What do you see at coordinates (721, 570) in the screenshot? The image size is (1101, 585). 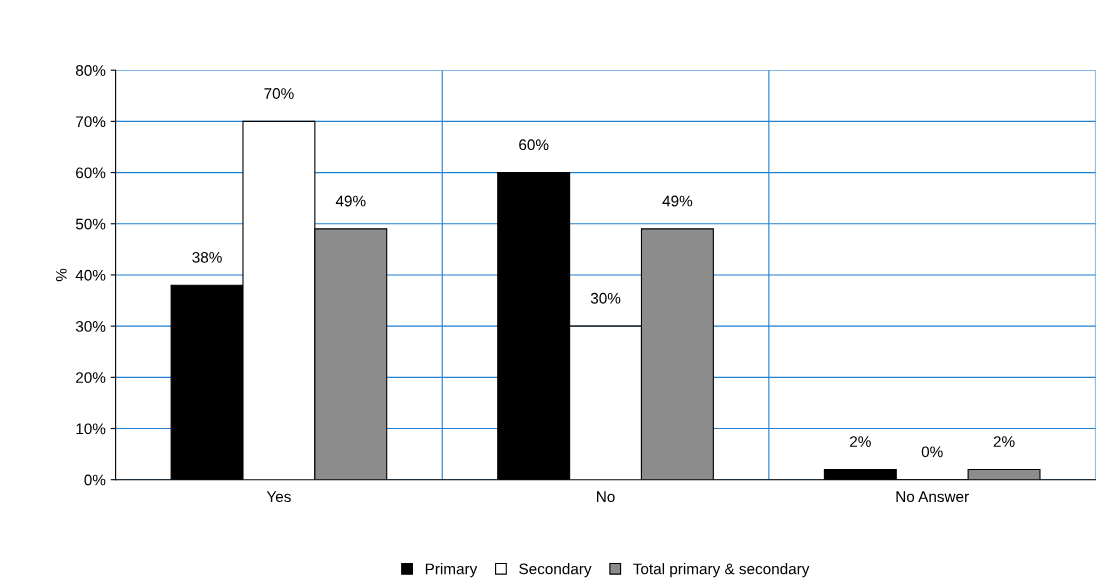 I see `legend-label: Total primary & secondary` at bounding box center [721, 570].